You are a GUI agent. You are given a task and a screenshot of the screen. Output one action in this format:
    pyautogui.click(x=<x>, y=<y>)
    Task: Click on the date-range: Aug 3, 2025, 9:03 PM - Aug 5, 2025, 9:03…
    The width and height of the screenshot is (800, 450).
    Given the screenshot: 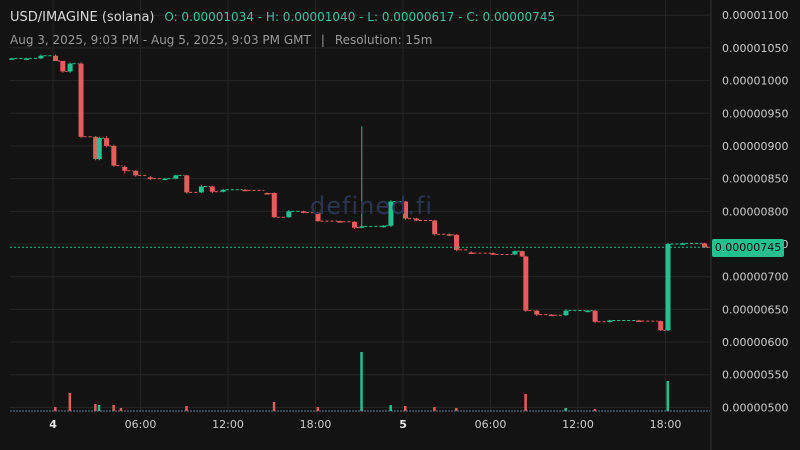 What is the action you would take?
    pyautogui.click(x=160, y=40)
    